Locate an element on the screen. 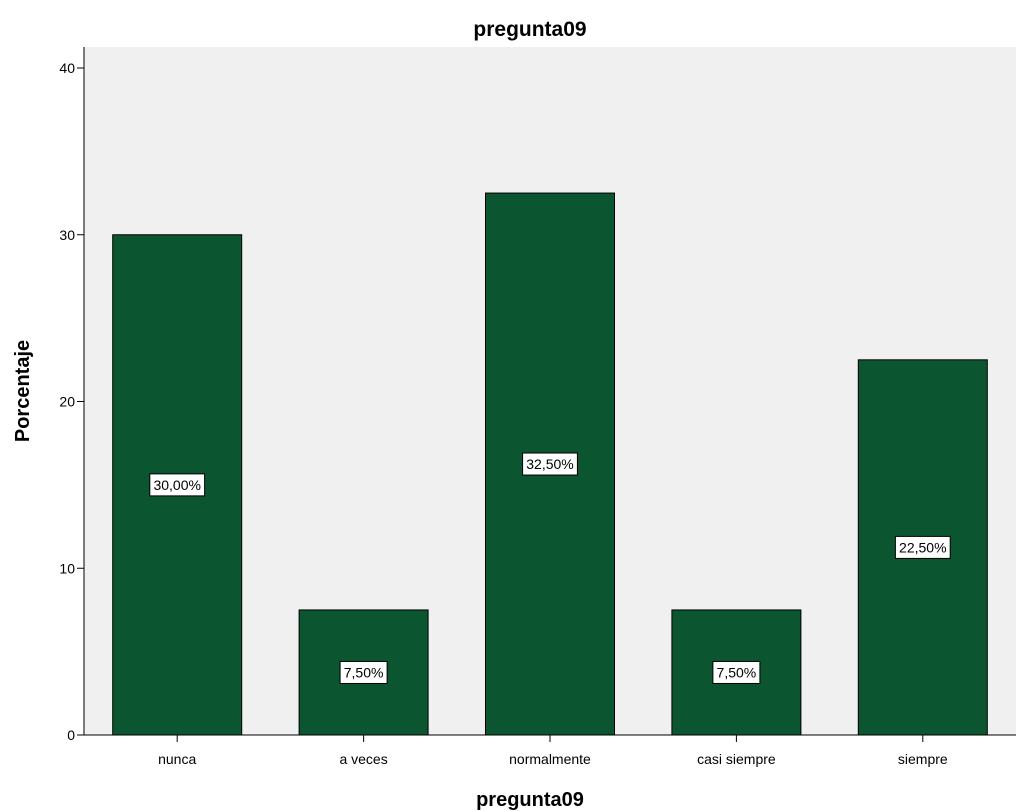 This screenshot has height=811, width=1016. data-label: 32,50% is located at coordinates (549, 464).